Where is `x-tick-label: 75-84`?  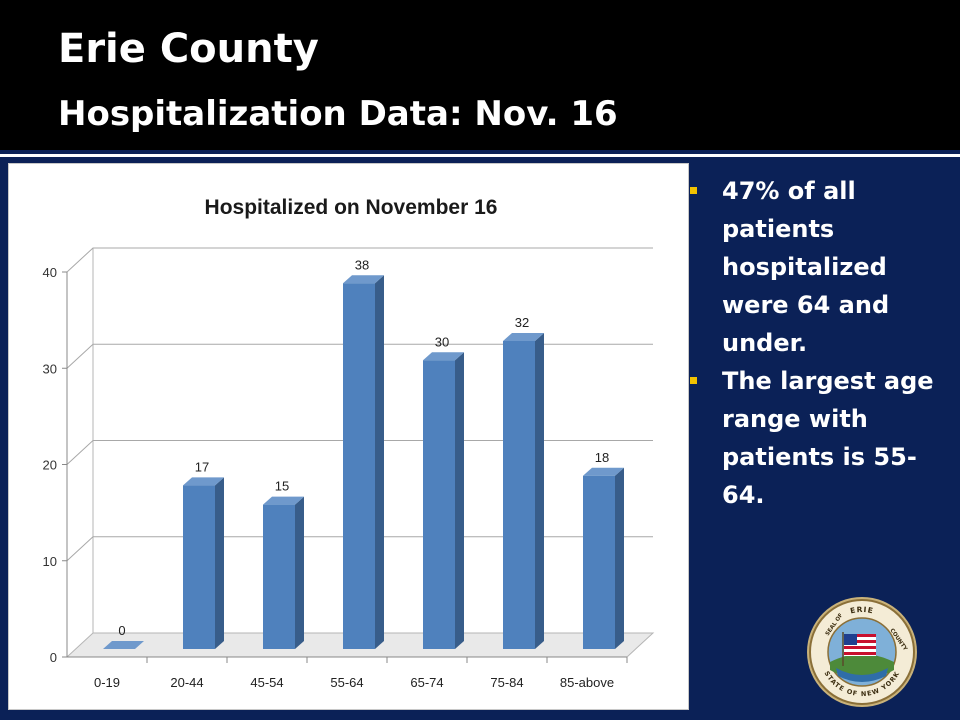
x-tick-label: 75-84 is located at coordinates (506, 682).